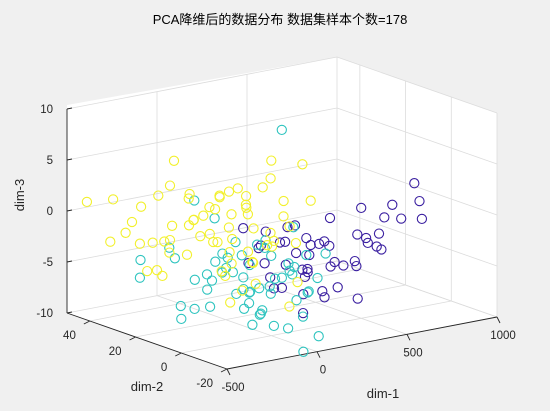 The height and width of the screenshot is (411, 550). Describe the element at coordinates (503, 336) in the screenshot. I see `x-tick-label: 1000` at that location.